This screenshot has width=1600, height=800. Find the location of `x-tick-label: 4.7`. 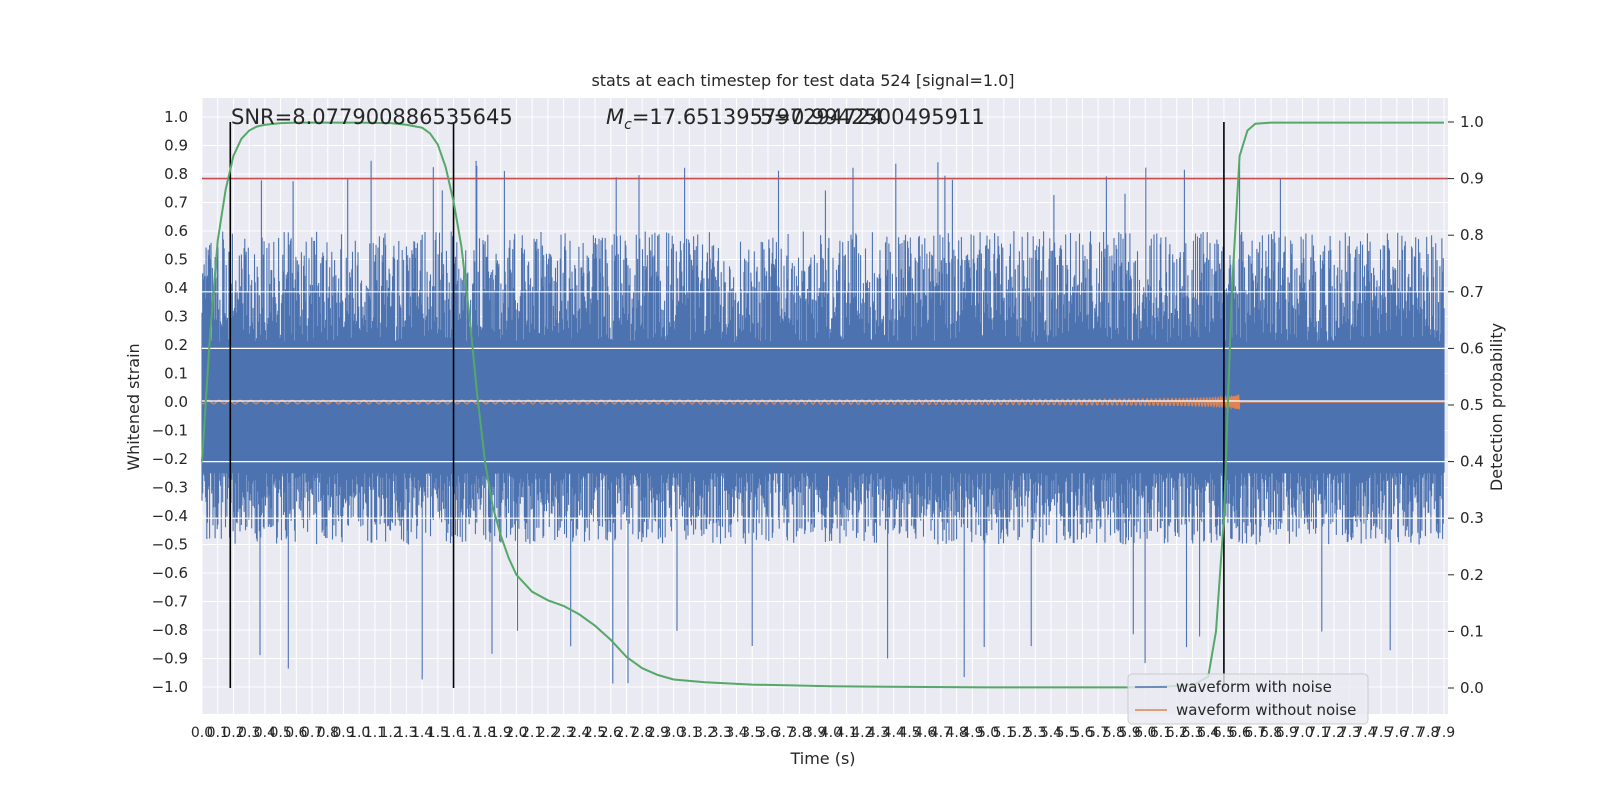

x-tick-label: 4.7 is located at coordinates (941, 733).